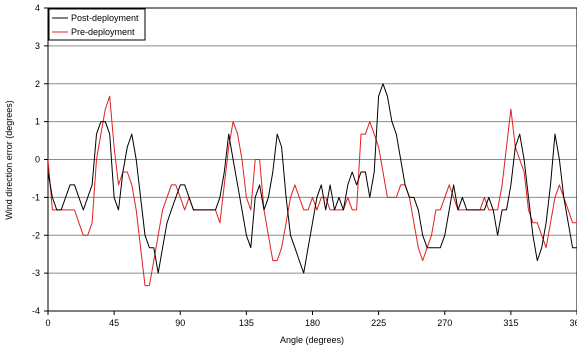  Describe the element at coordinates (180, 323) in the screenshot. I see `x-tick-label-2: 90` at that location.